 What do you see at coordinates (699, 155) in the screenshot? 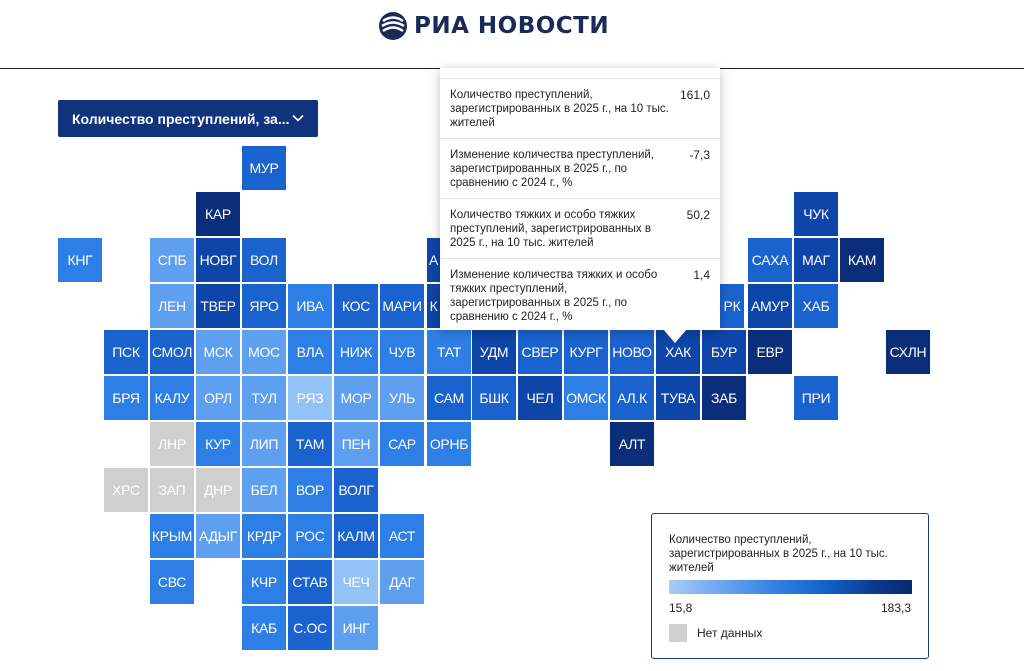
I see `tooltip-row-value: -7,3` at bounding box center [699, 155].